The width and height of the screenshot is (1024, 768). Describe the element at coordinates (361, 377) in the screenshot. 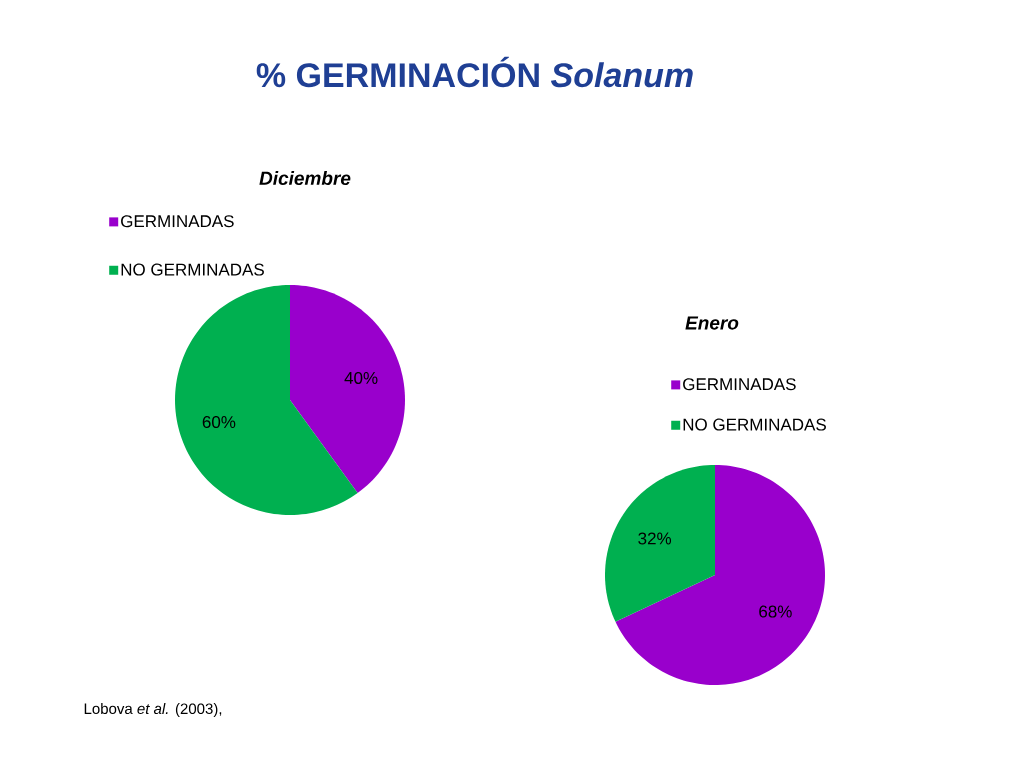

I see `data-label: 40%` at that location.